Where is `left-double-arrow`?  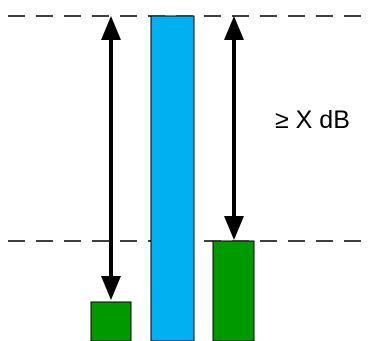 left-double-arrow is located at coordinates (111, 158).